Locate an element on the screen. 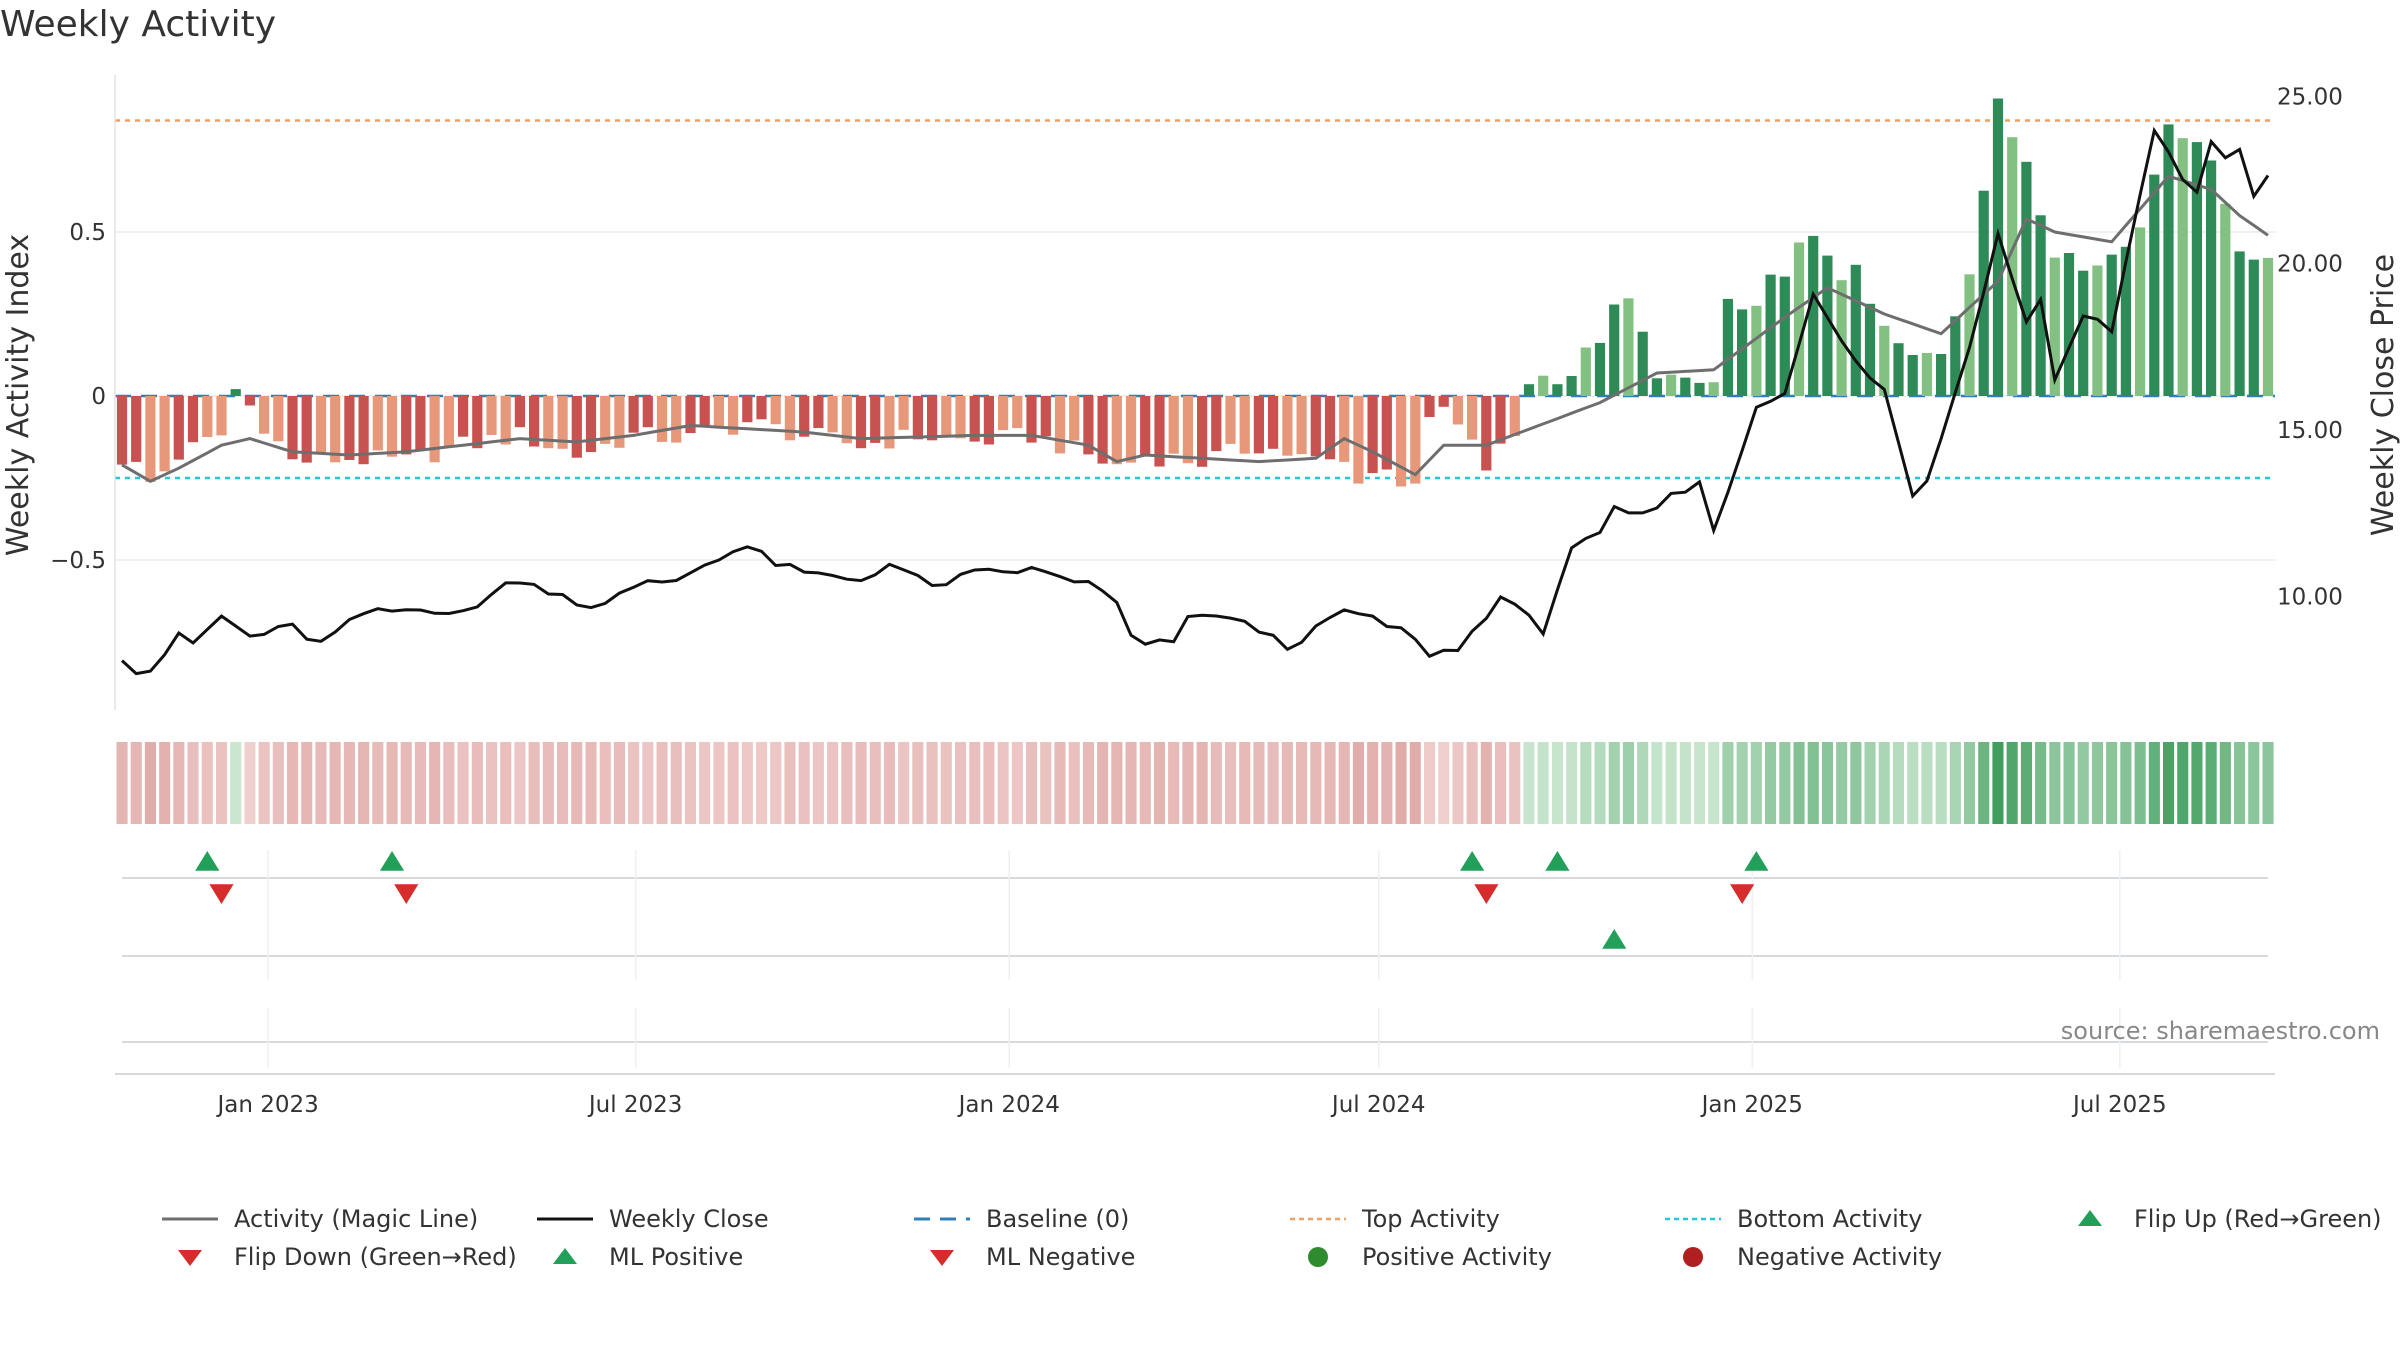 The width and height of the screenshot is (2400, 1350). legend-label: Positive Activity is located at coordinates (1457, 1257).